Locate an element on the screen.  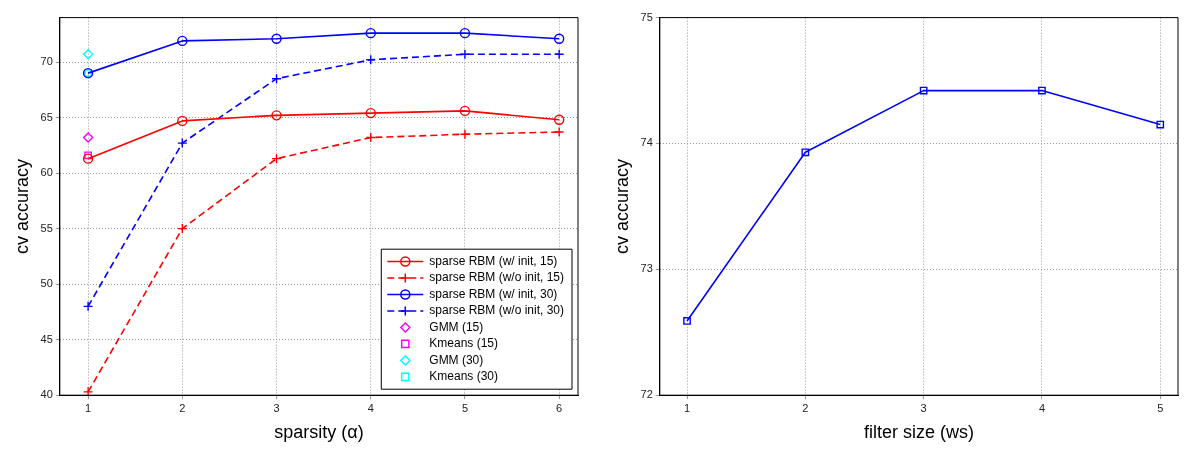
y-tick-label: 74 is located at coordinates (646, 142).